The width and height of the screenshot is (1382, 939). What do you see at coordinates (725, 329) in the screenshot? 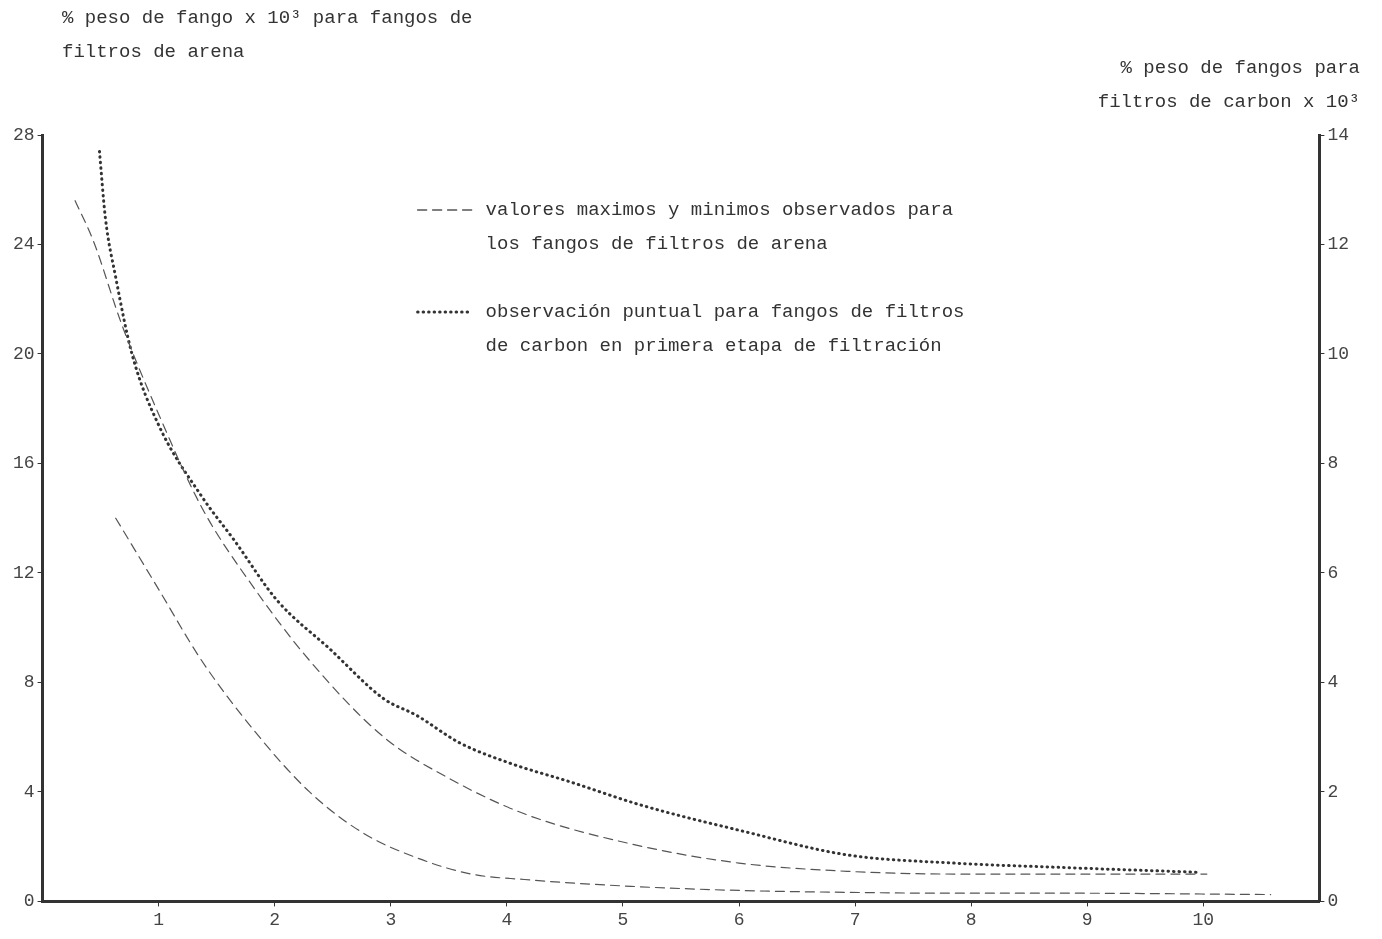
I see `legend-label: observación puntual para fangos de filtros de carbon en primera etapa de filtración` at bounding box center [725, 329].